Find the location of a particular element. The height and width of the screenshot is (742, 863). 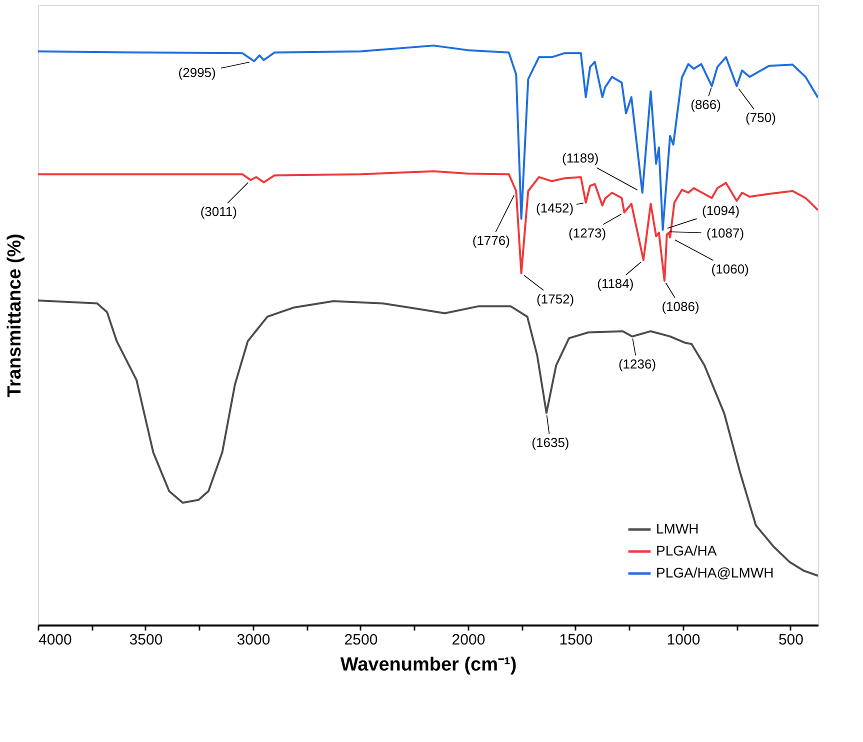

annotation: (3011) is located at coordinates (218, 211).